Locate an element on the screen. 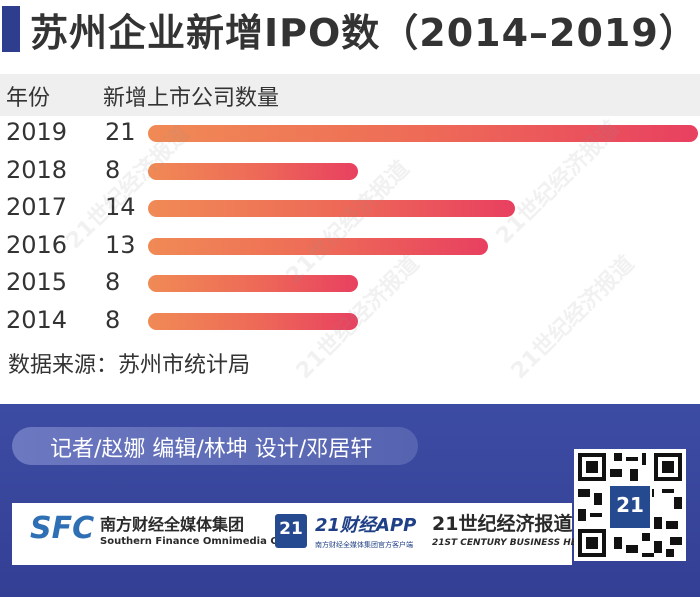 The height and width of the screenshot is (597, 700). app-name: 21财经APP is located at coordinates (366, 525).